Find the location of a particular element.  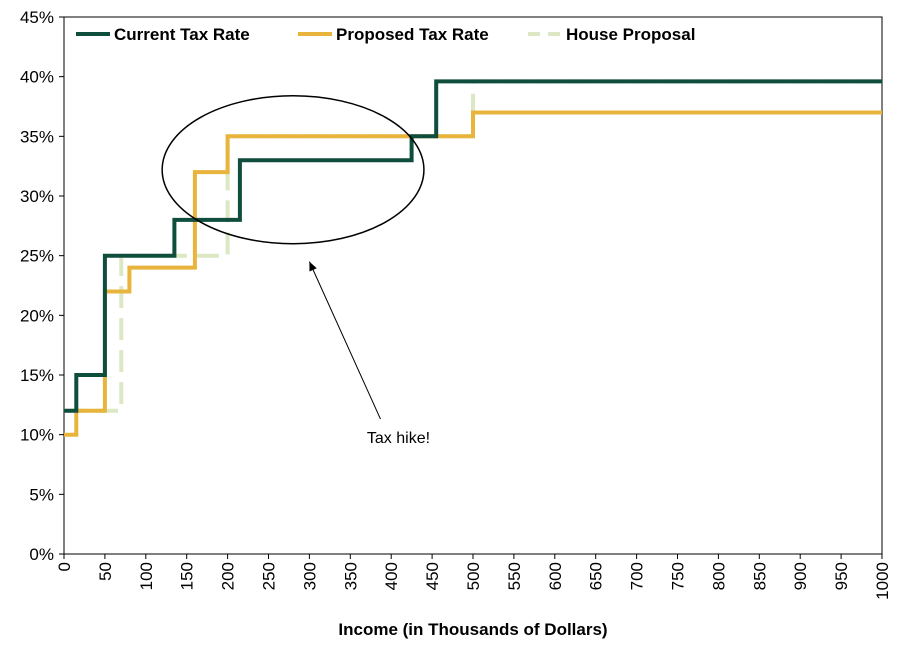

y-tick-label: 40% is located at coordinates (37, 77).